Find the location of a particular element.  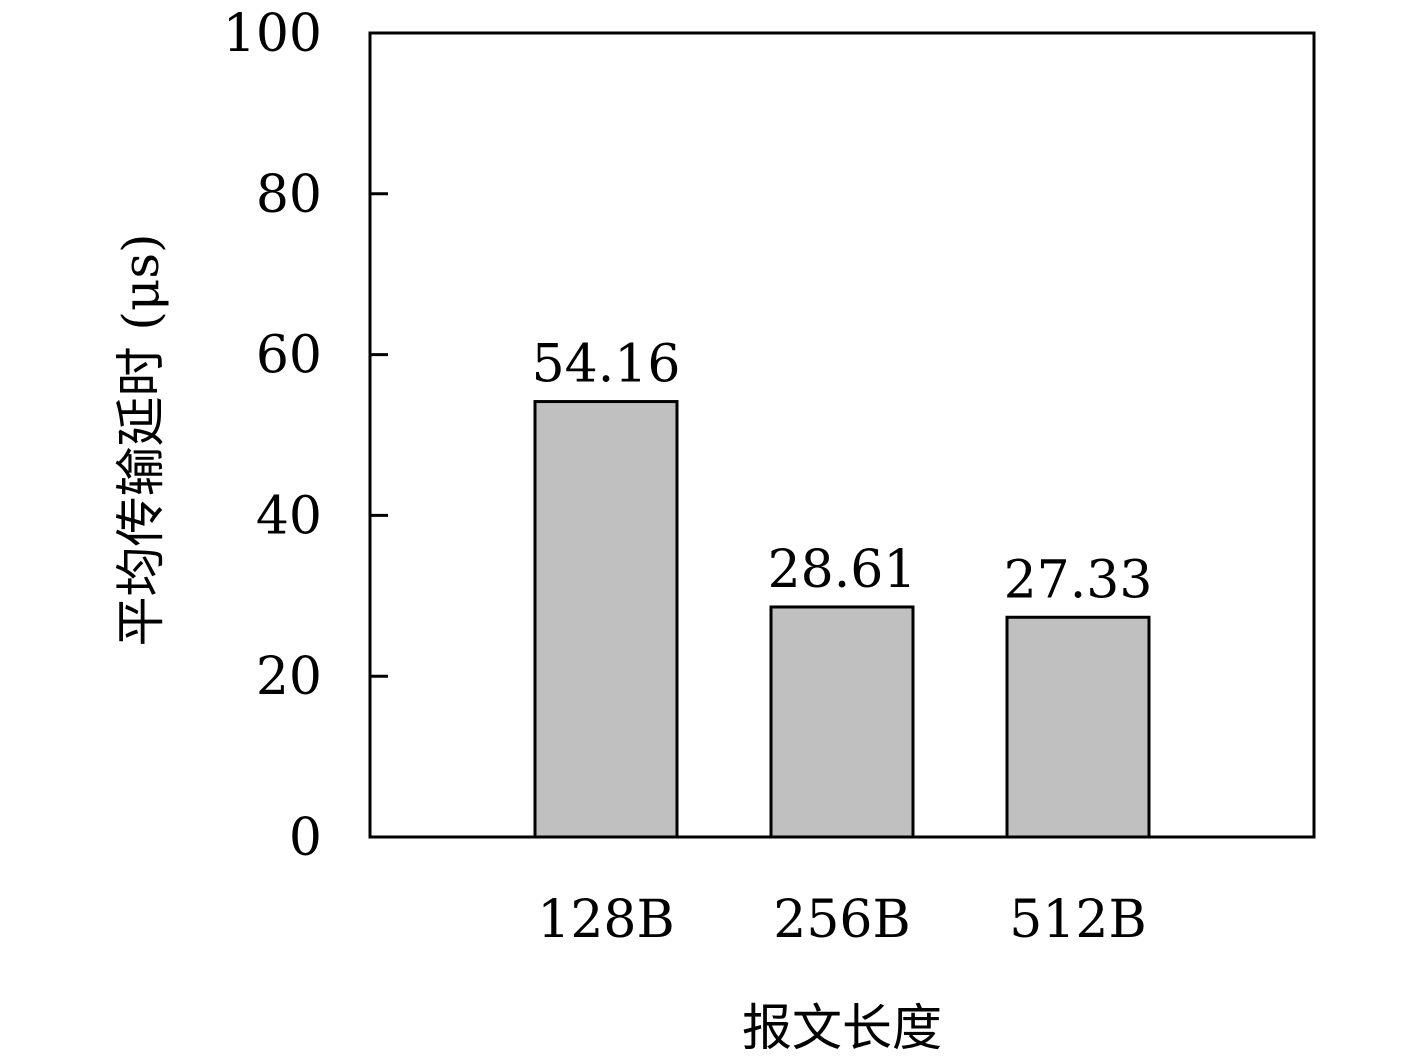

bar-256B is located at coordinates (842, 722).